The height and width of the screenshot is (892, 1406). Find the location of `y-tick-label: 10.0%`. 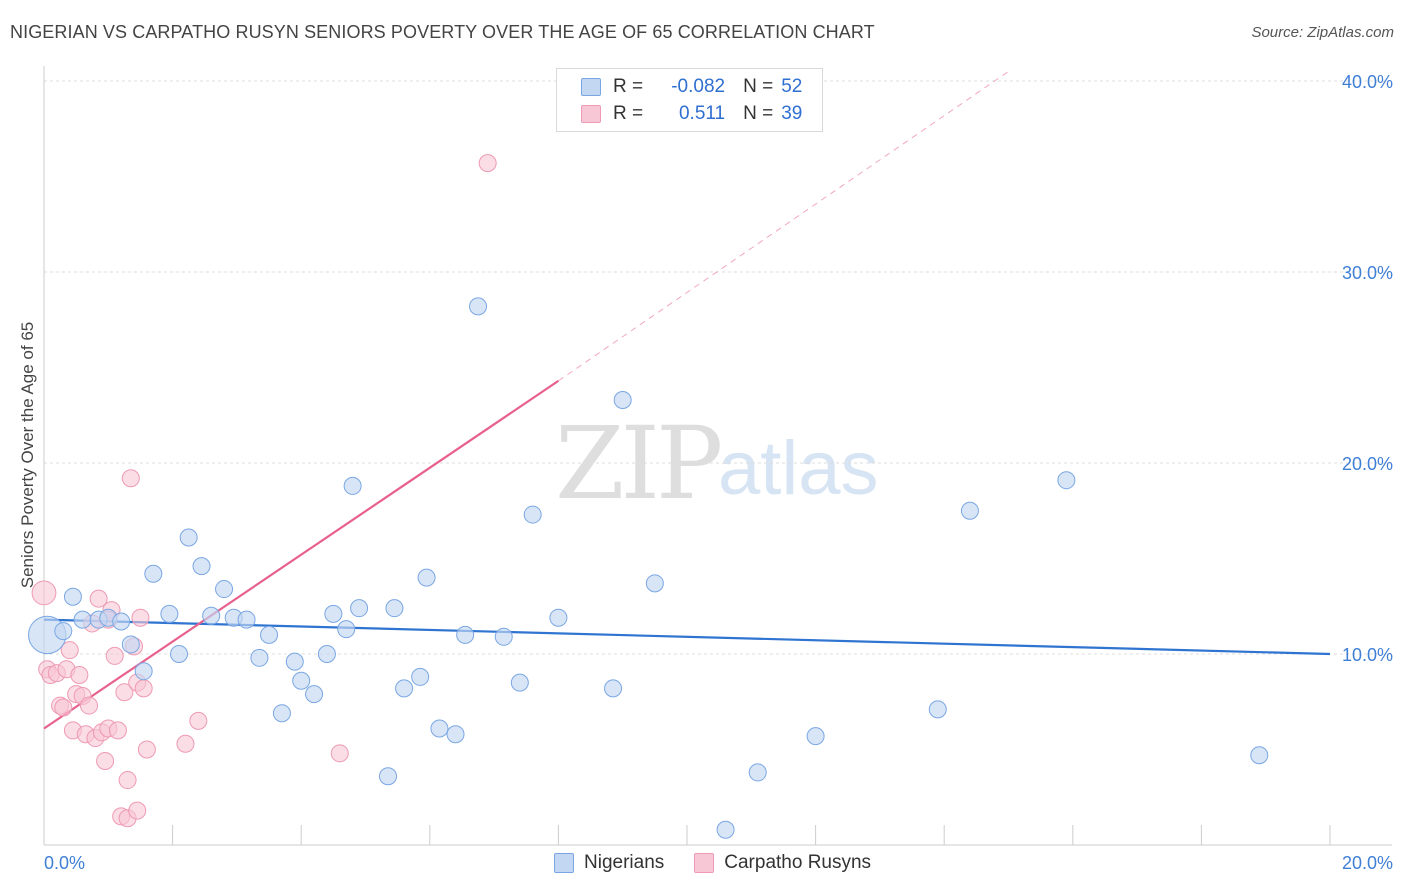

y-tick-label: 10.0% is located at coordinates (1367, 655).